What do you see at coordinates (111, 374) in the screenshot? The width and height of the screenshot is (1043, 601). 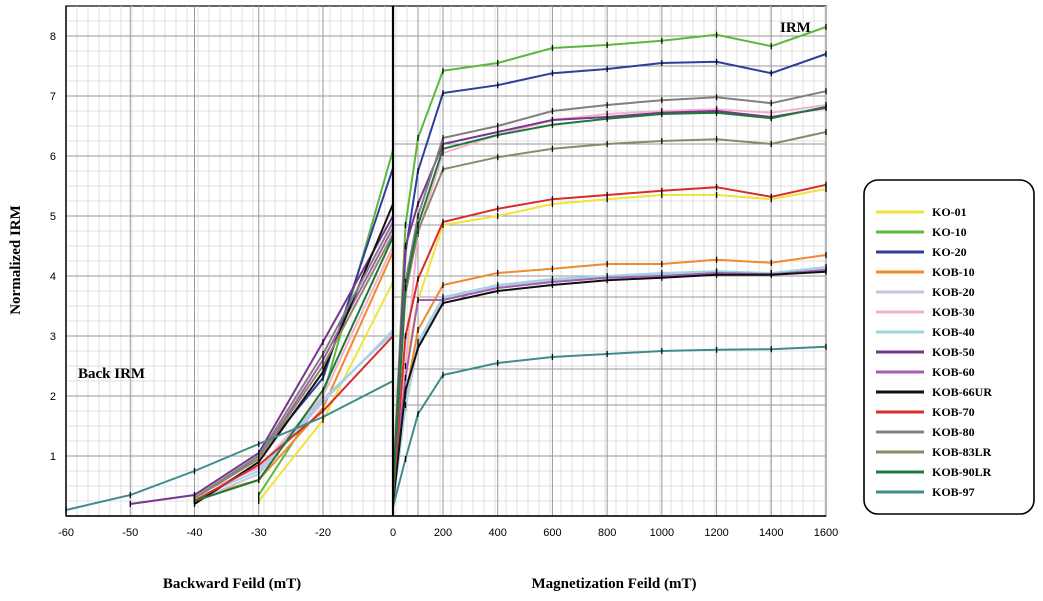 I see `back-irm-annotation: Back IRM` at bounding box center [111, 374].